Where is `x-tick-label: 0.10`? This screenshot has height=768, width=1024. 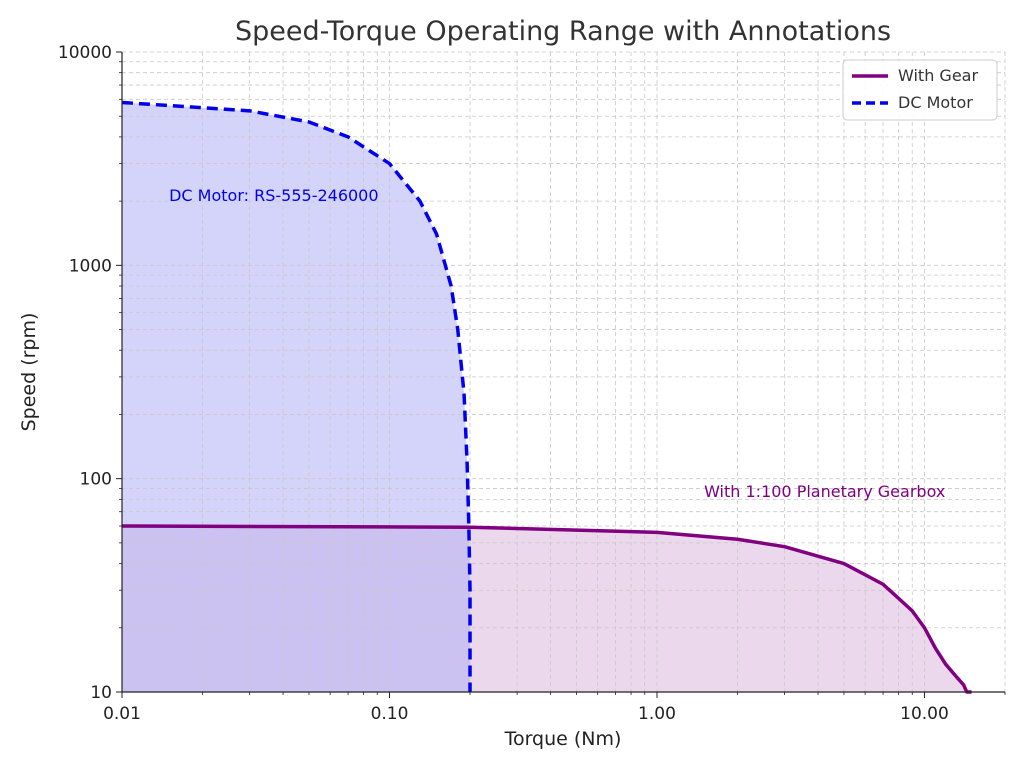
x-tick-label: 0.10 is located at coordinates (390, 714).